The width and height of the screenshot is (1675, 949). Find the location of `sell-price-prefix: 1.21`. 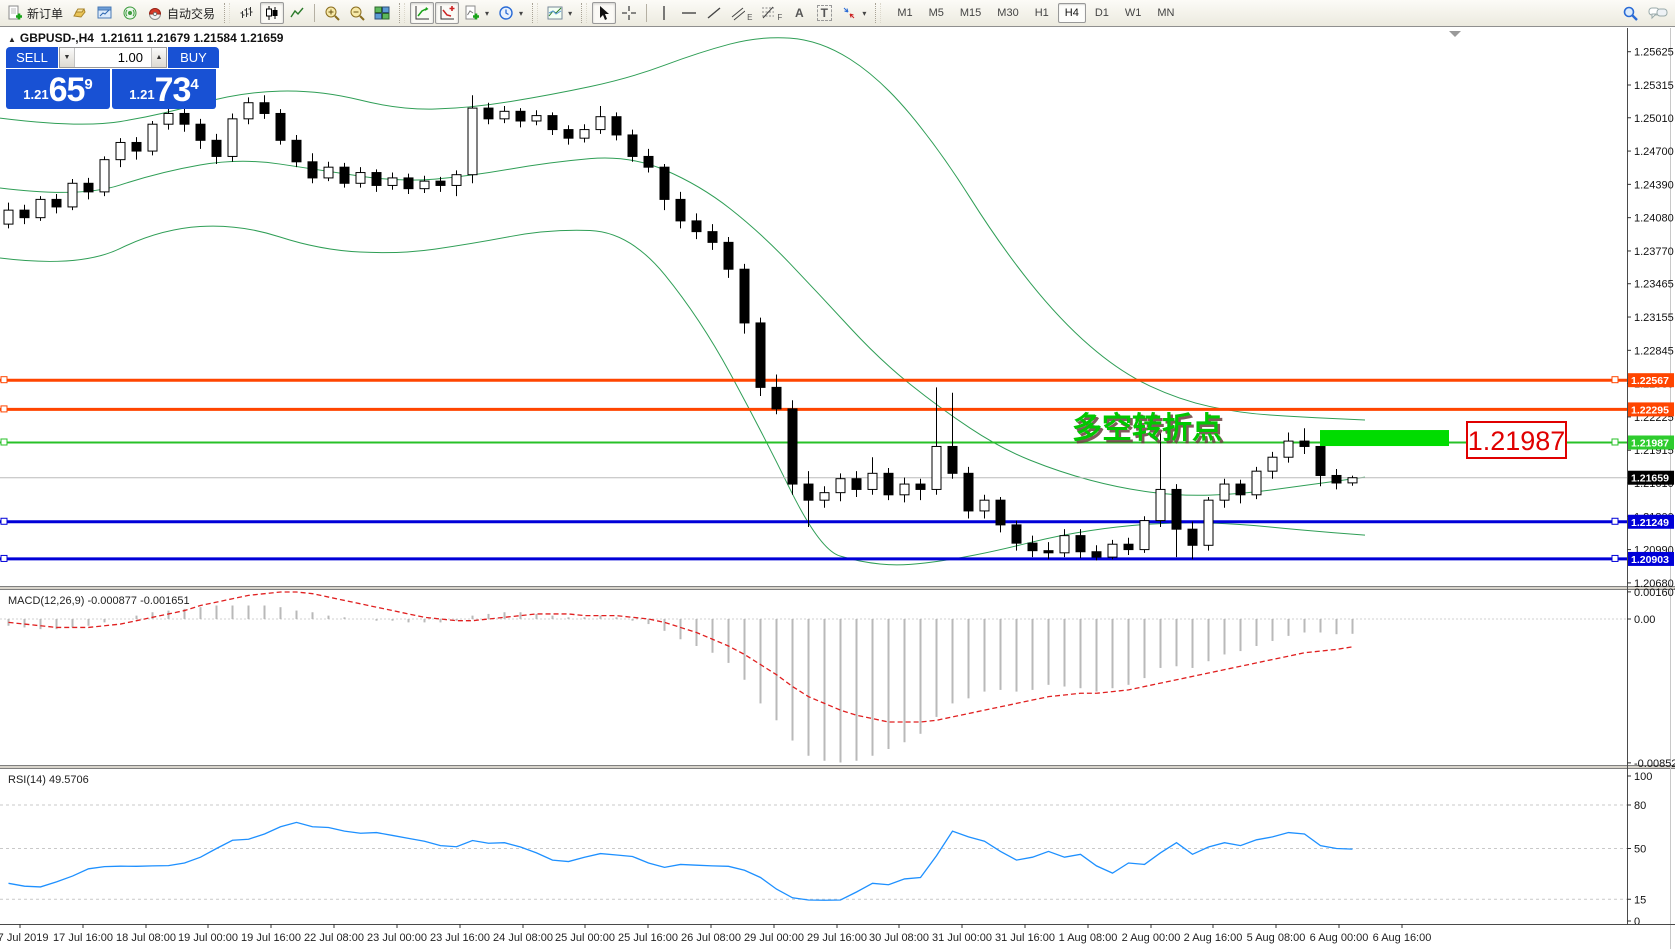

sell-price-prefix: 1.21 is located at coordinates (36, 94).